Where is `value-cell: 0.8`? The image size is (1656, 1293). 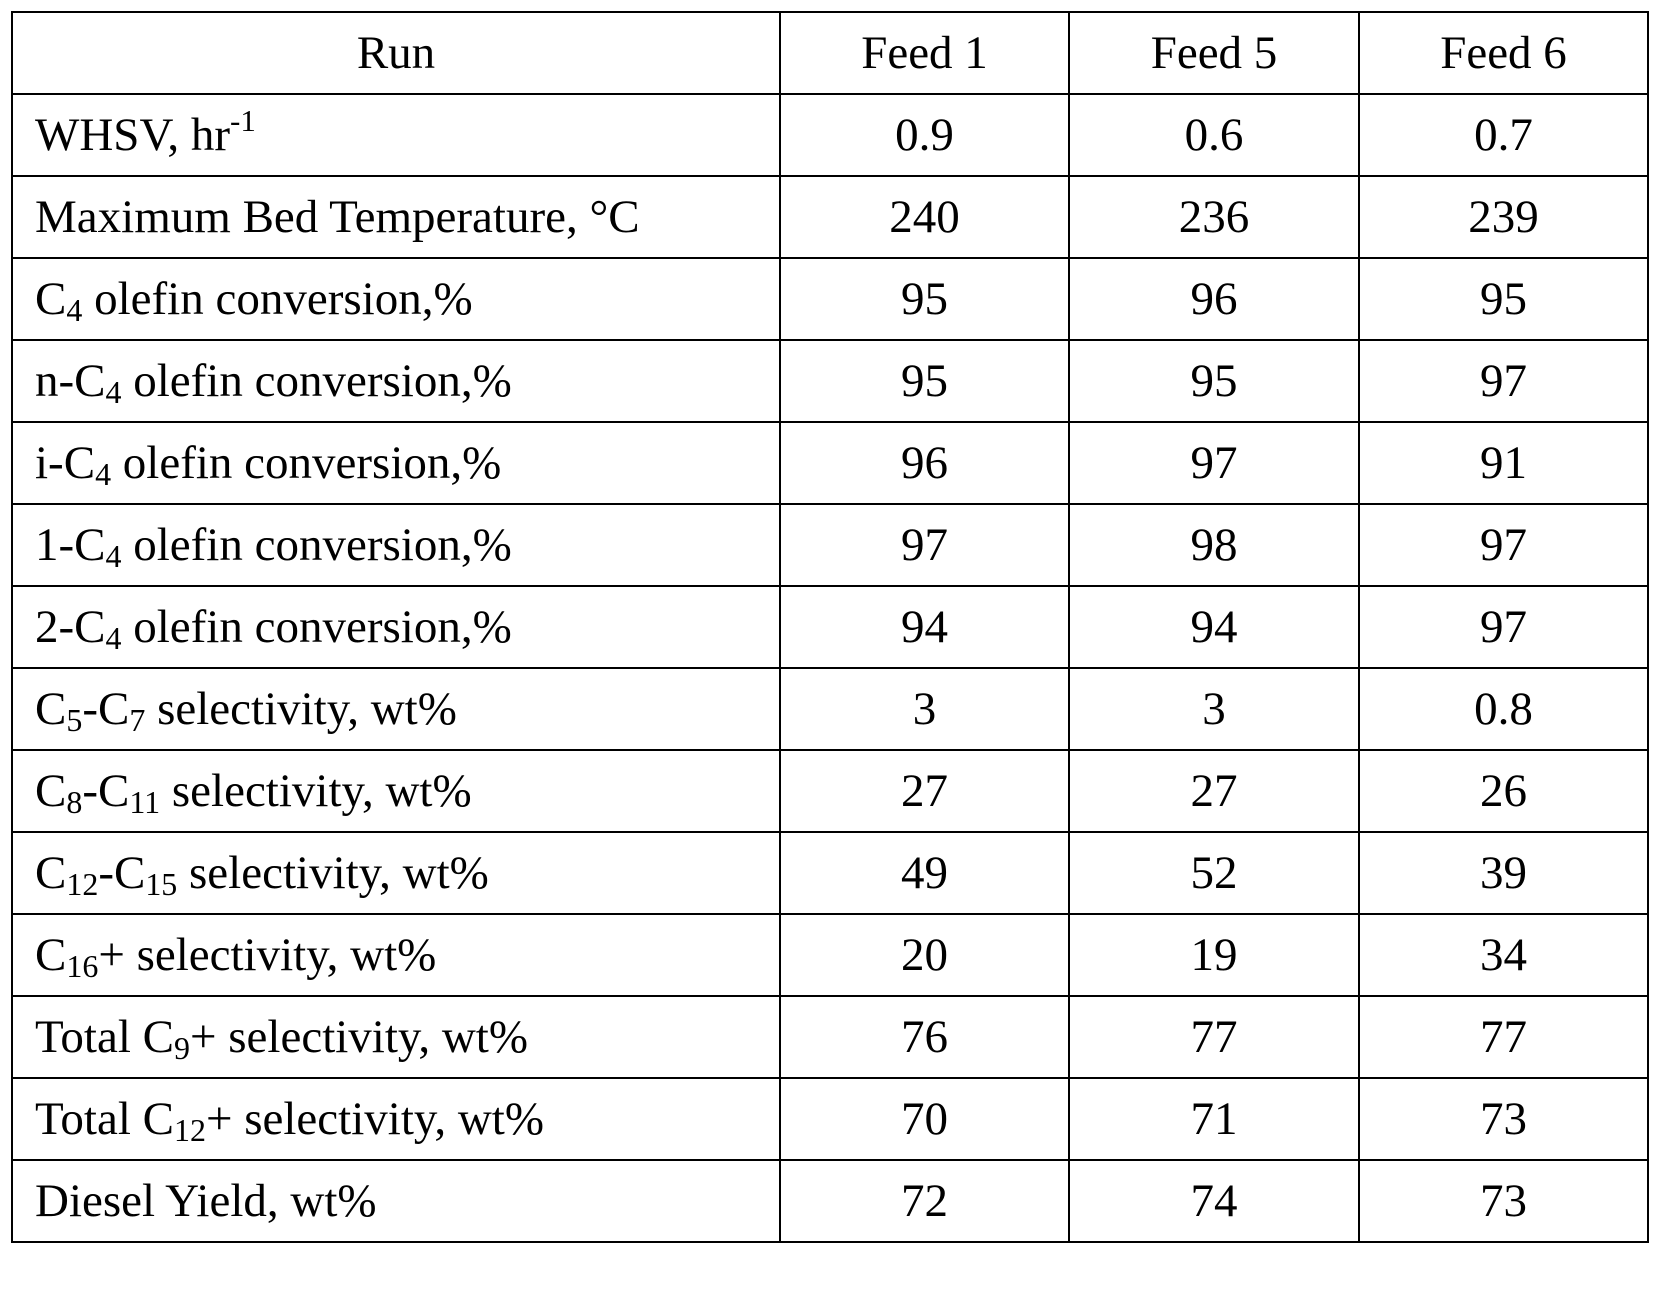
value-cell: 0.8 is located at coordinates (1503, 709).